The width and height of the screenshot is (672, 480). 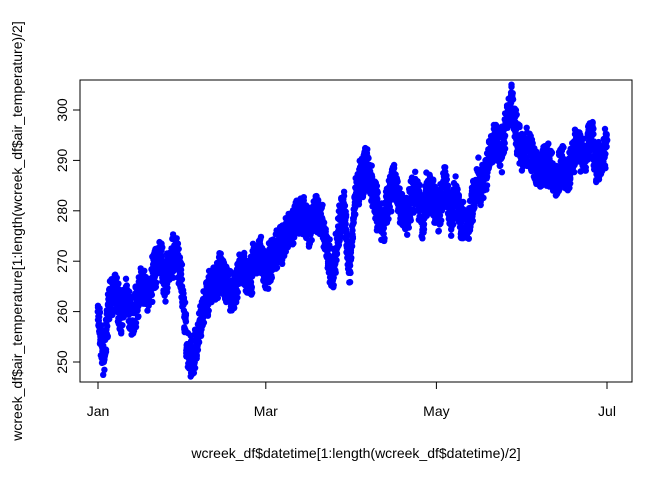 What do you see at coordinates (266, 411) in the screenshot?
I see `x-tick-label: Mar` at bounding box center [266, 411].